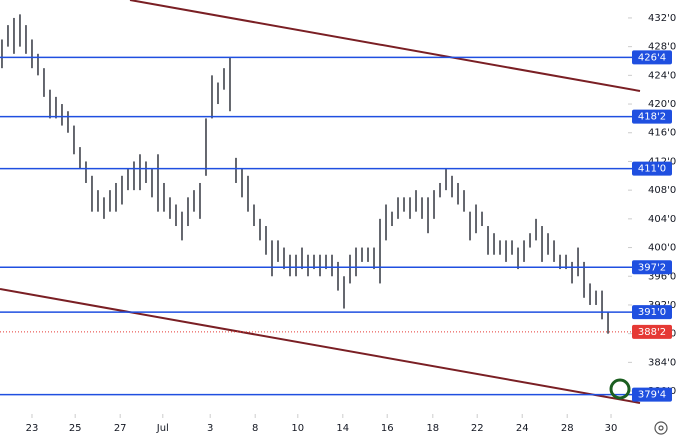 The height and width of the screenshot is (438, 680). What do you see at coordinates (432, 428) in the screenshot?
I see `x-tick-label: 18` at bounding box center [432, 428].